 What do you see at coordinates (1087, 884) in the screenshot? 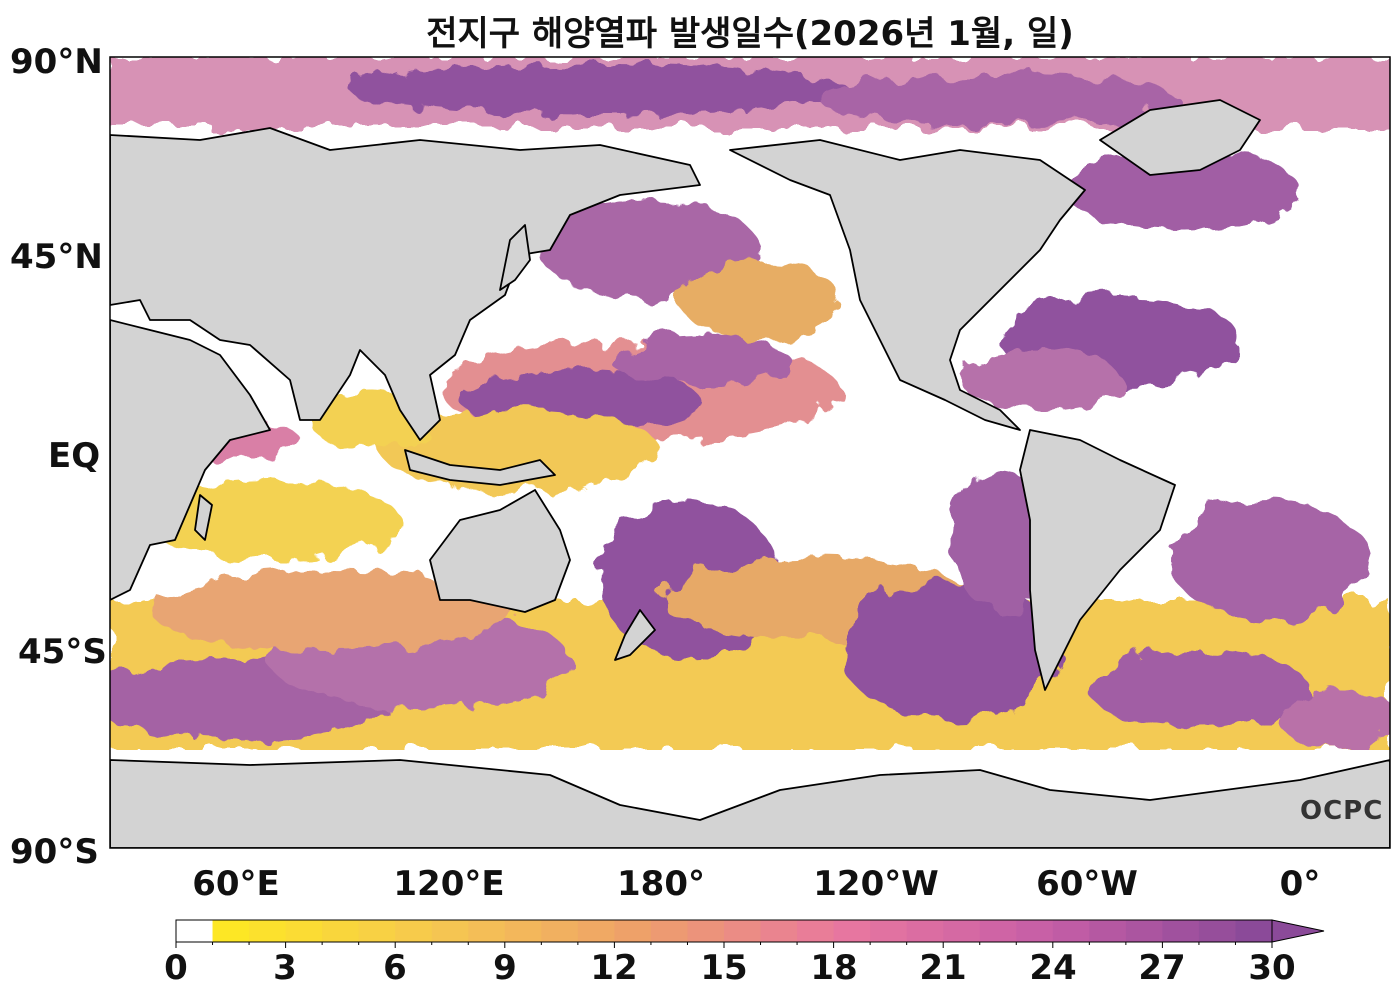
I see `lon-label-60w: 60°W` at bounding box center [1087, 884].